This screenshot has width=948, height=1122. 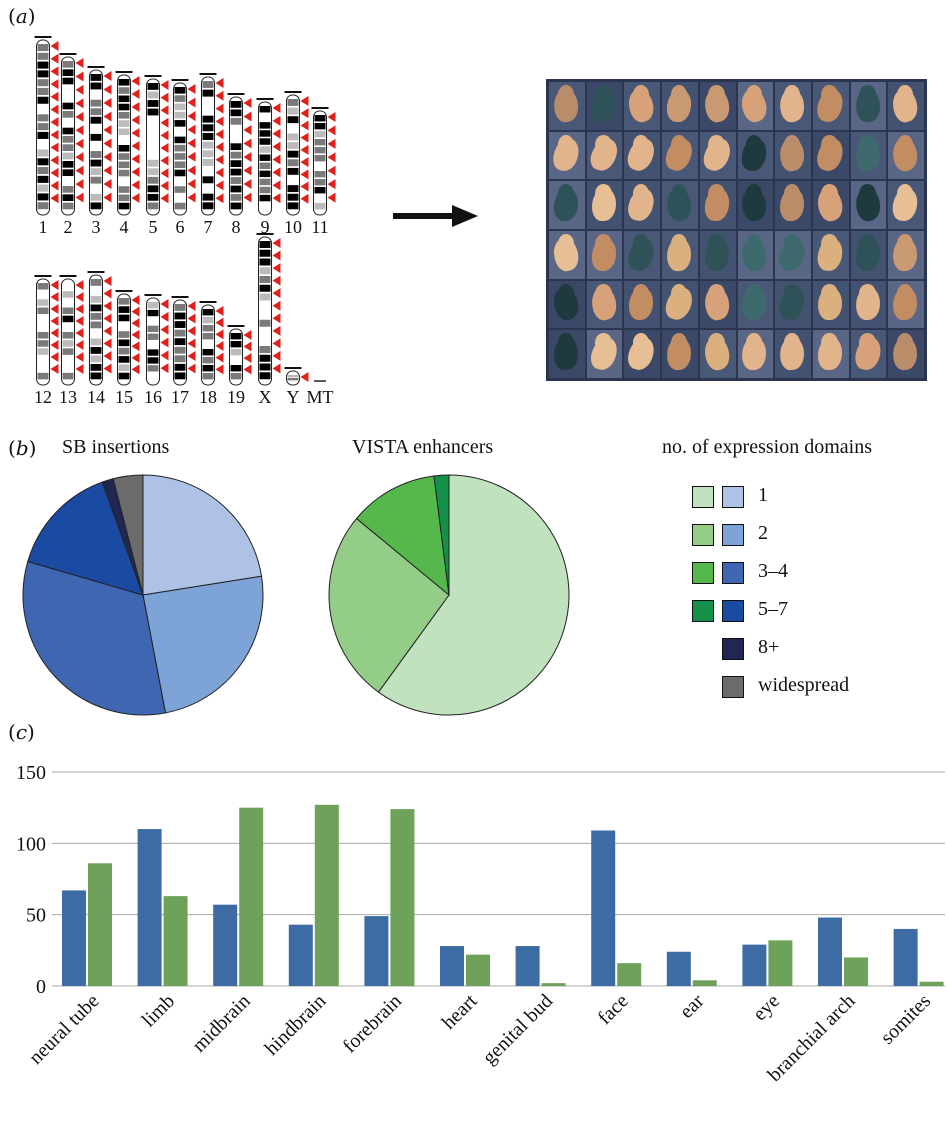 I want to click on y-tick-label: 150, so click(x=31, y=773).